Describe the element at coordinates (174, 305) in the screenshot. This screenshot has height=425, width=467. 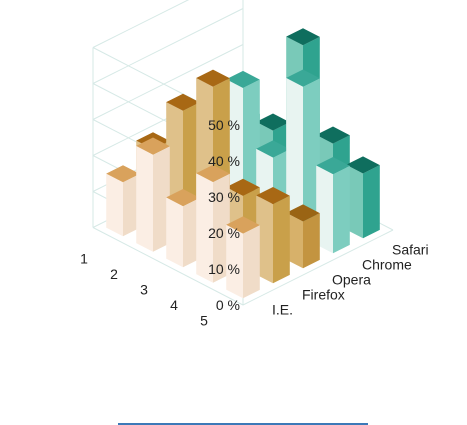
I see `category-label: 4` at that location.